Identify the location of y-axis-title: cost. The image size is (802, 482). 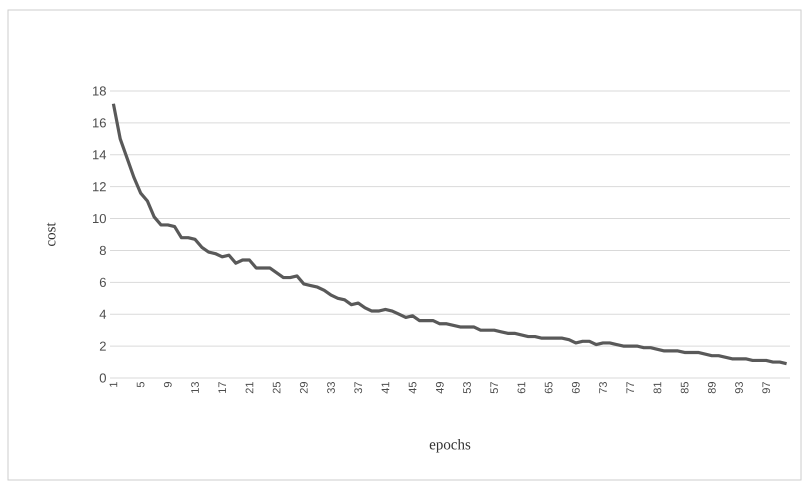
(51, 234).